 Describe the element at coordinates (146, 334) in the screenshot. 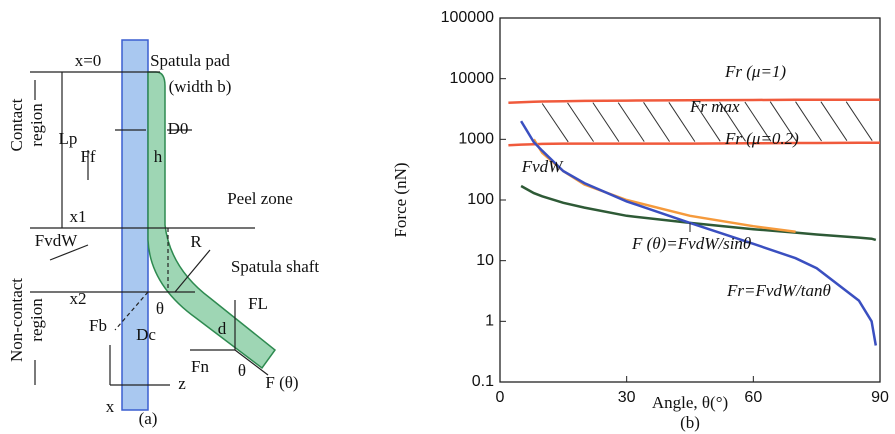

I see `diagram-label: Dc` at that location.